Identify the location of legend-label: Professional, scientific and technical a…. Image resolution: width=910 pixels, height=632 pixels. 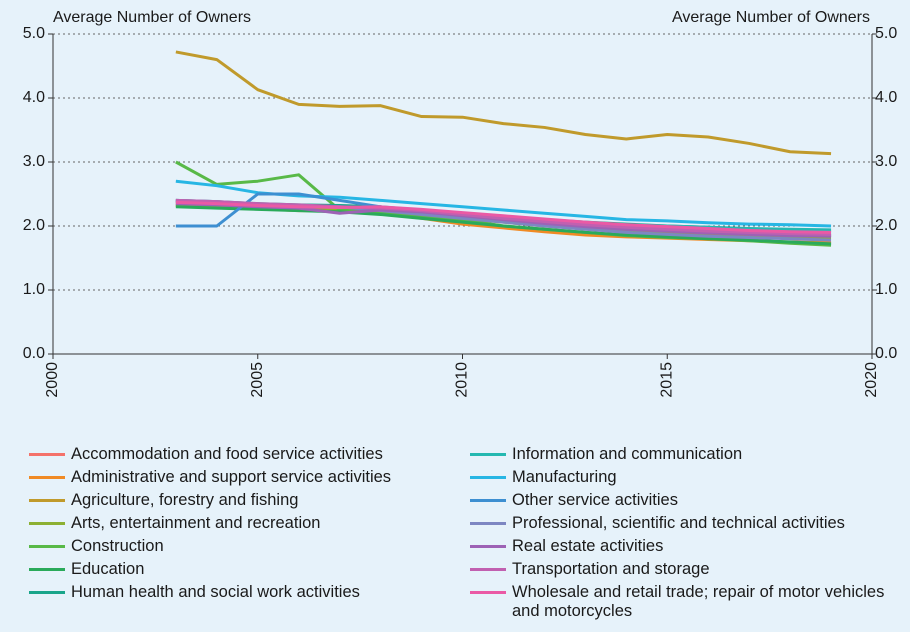
(678, 523).